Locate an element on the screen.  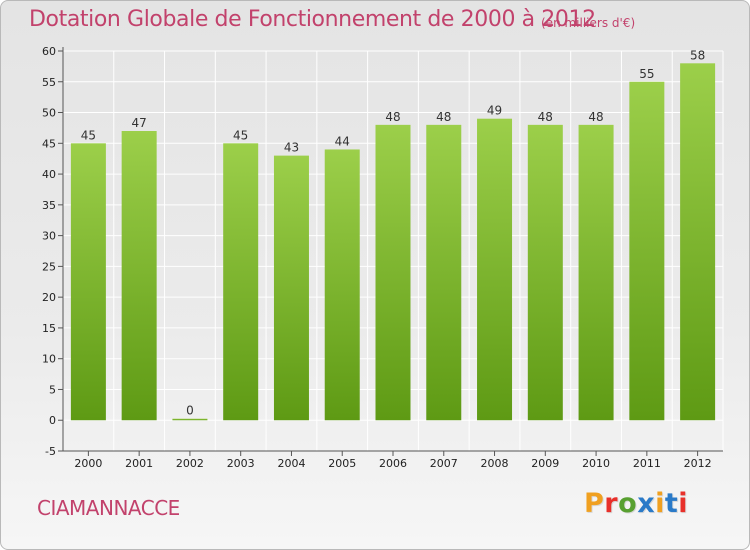
y-tick-label: 60 is located at coordinates (49, 51).